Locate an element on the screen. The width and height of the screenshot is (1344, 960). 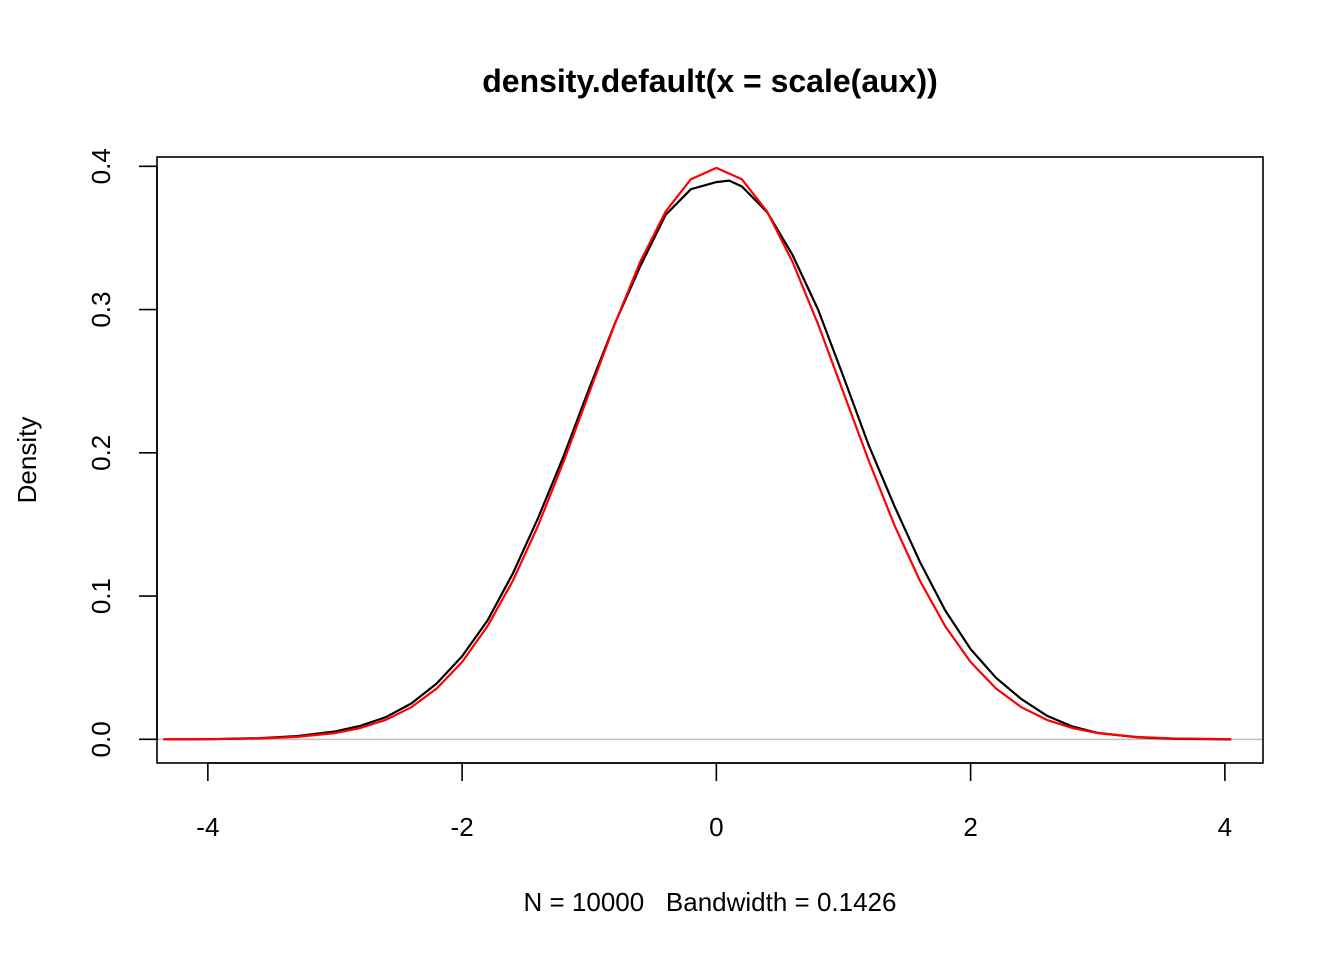
y-axis-label: Density is located at coordinates (27, 460).